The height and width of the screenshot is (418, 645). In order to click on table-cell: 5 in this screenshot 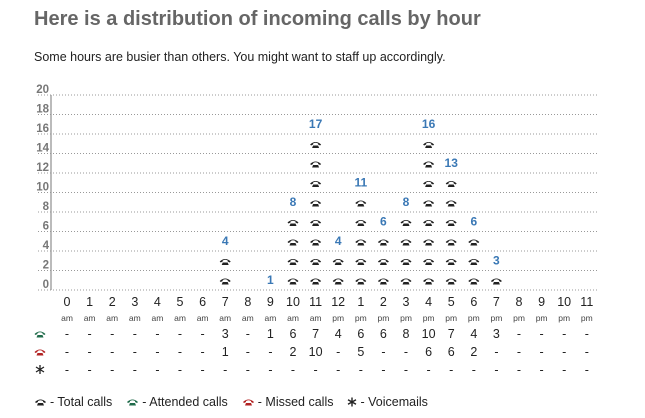, I will do `click(360, 352)`.